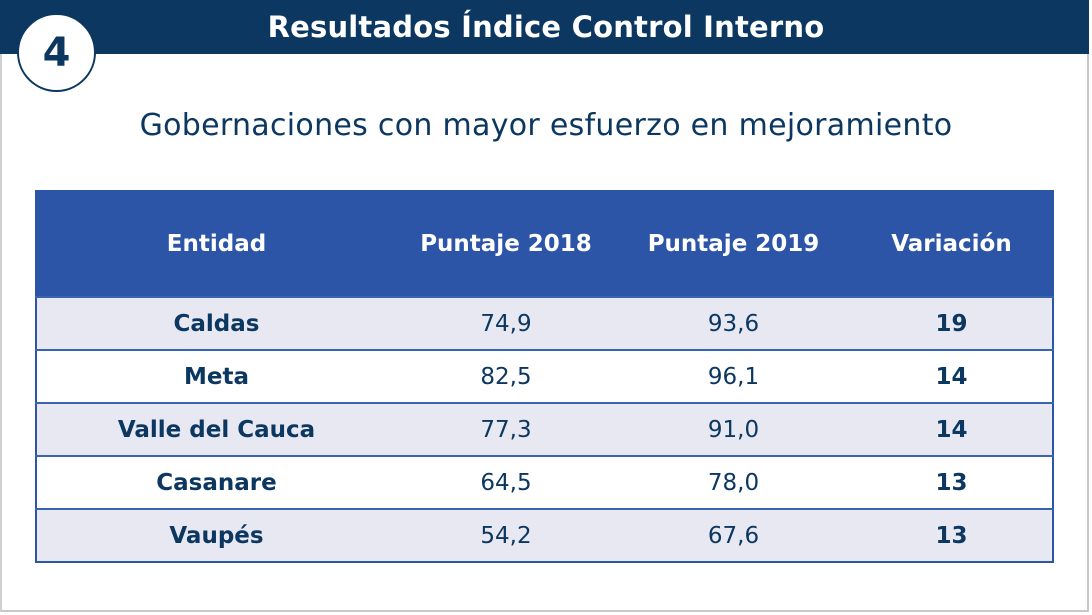 The image size is (1092, 615). I want to click on table-row: Meta 82,5 96,1 14, so click(544, 376).